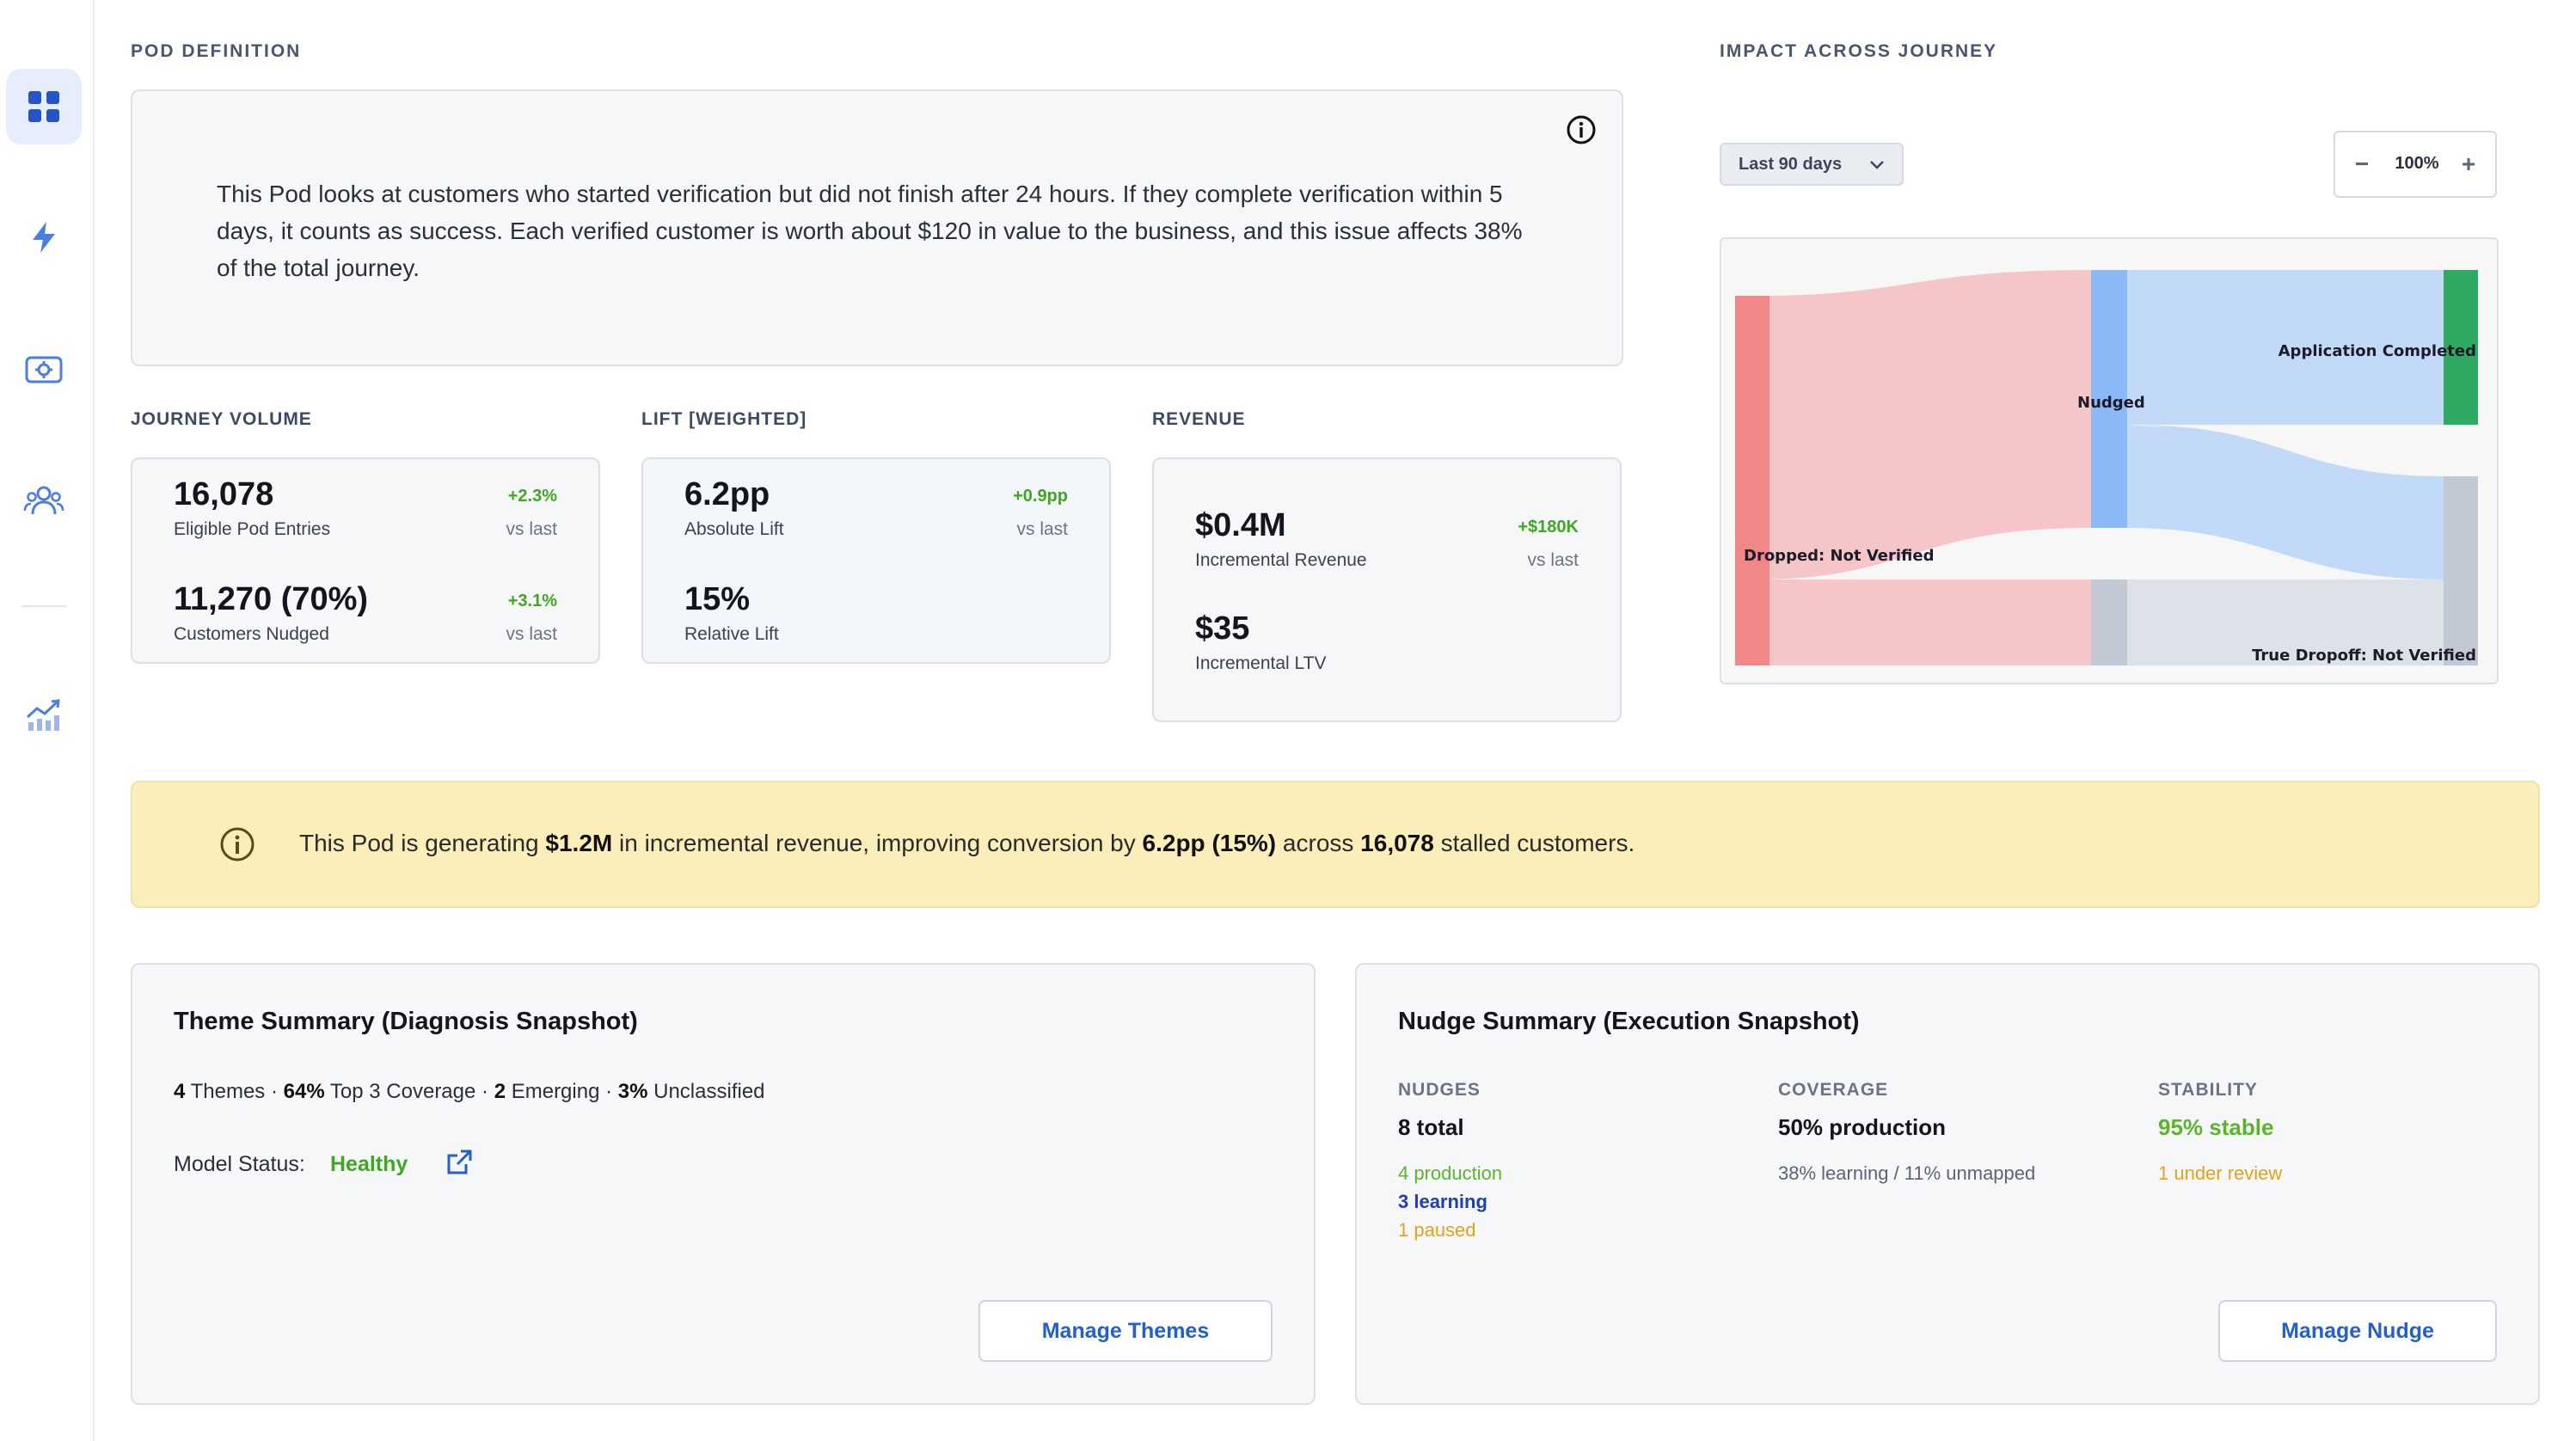 The width and height of the screenshot is (2576, 1441). I want to click on coverage-detail: 38% learning / 11% unmapped, so click(1907, 1173).